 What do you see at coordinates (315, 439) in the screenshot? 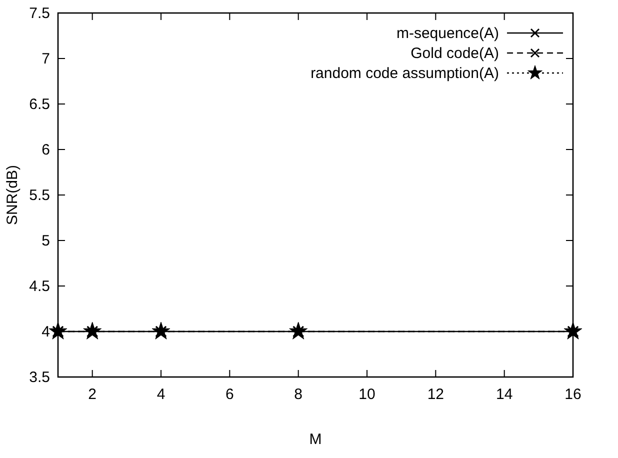
I see `x-axis-title: M` at bounding box center [315, 439].